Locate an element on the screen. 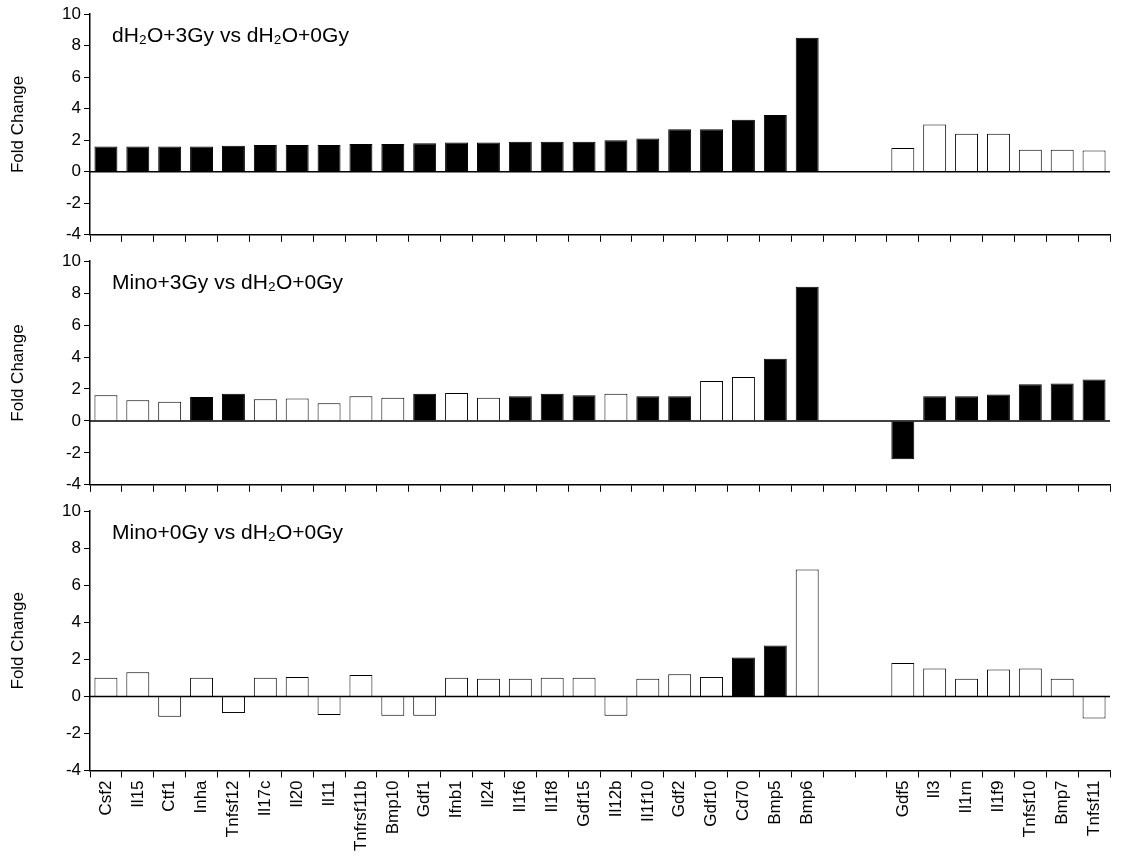 This screenshot has width=1126, height=859. x-tick-label: Ctf1 is located at coordinates (169, 796).